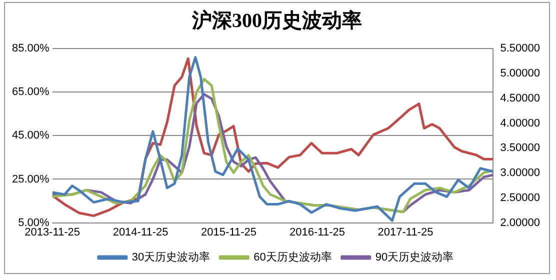 The height and width of the screenshot is (280, 556). Describe the element at coordinates (34, 222) in the screenshot. I see `y-tick-label: 5.00%` at that location.